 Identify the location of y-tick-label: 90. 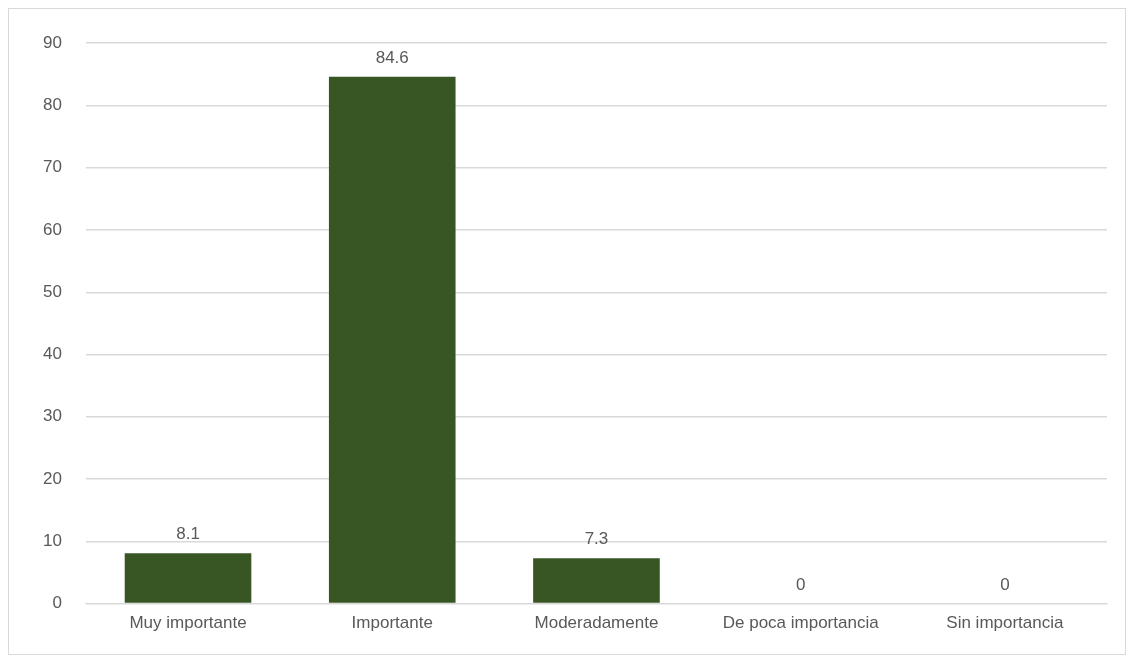
(52, 42).